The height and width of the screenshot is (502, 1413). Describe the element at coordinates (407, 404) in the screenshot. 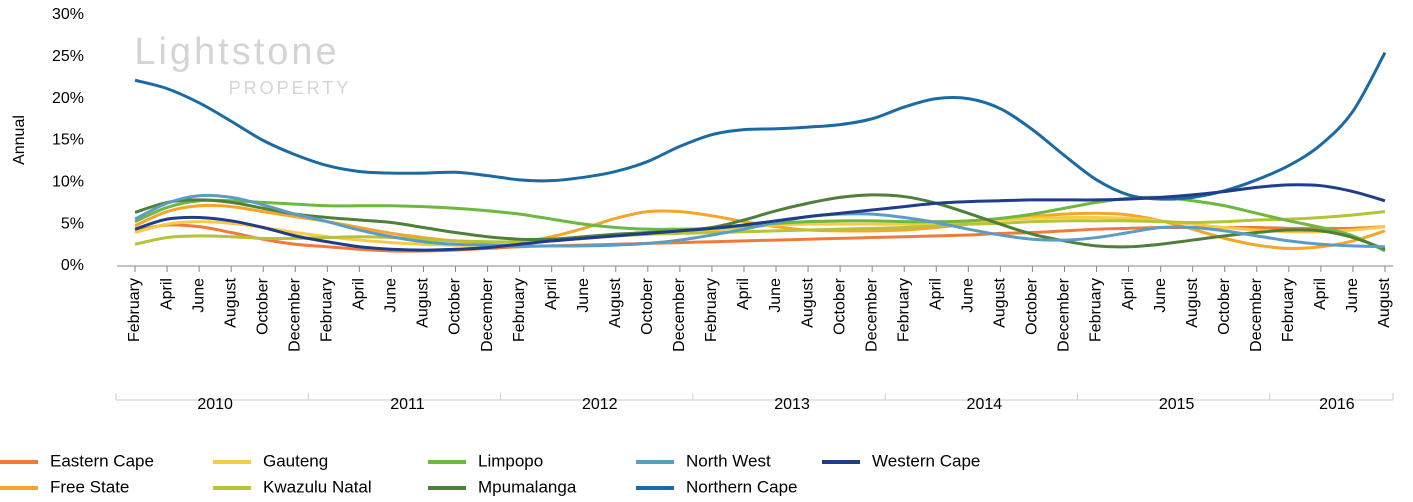

I see `x-group-label: 2011` at that location.